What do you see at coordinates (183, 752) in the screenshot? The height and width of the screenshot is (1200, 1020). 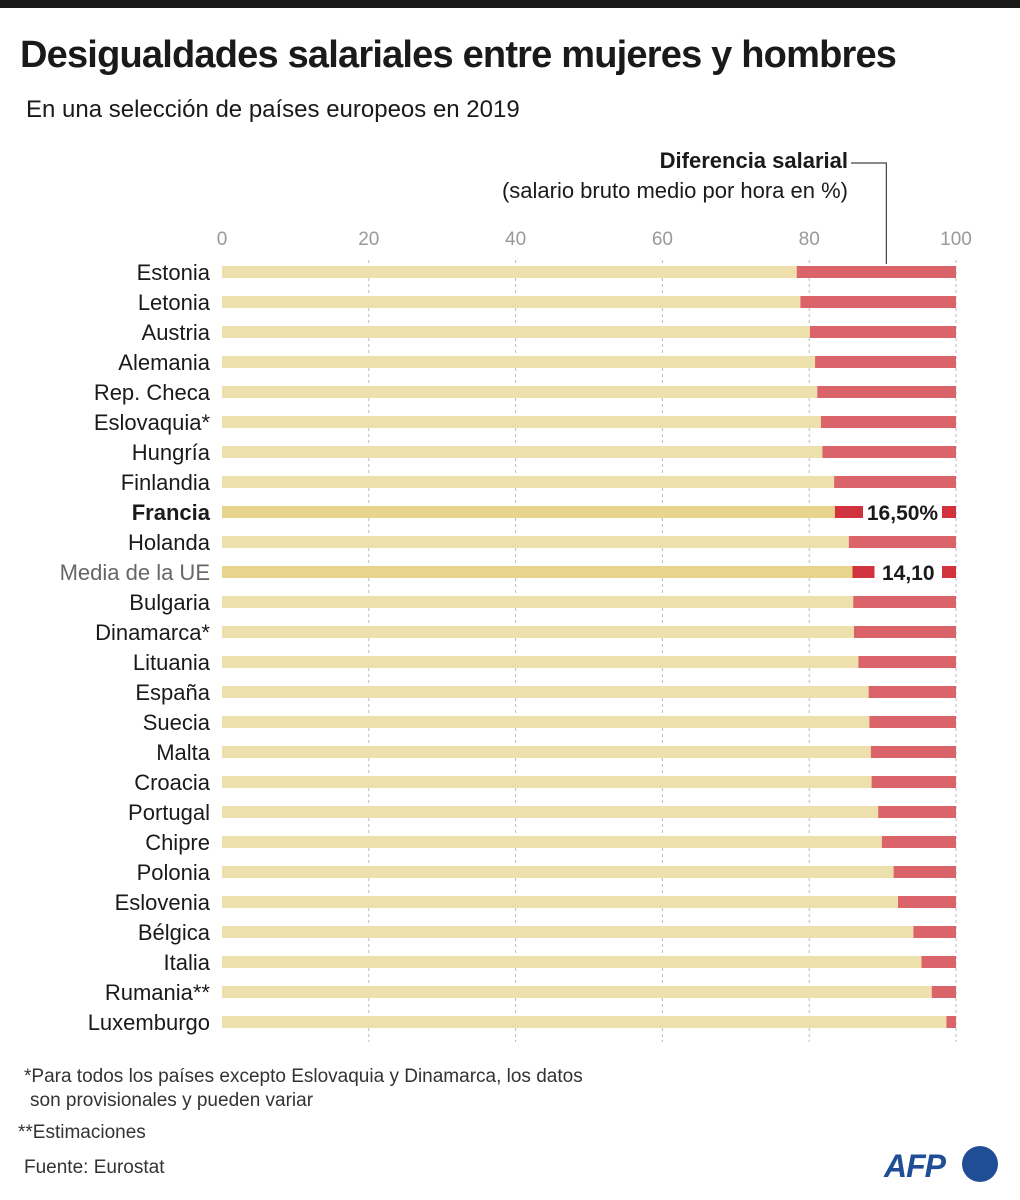 I see `category-label: Malta` at bounding box center [183, 752].